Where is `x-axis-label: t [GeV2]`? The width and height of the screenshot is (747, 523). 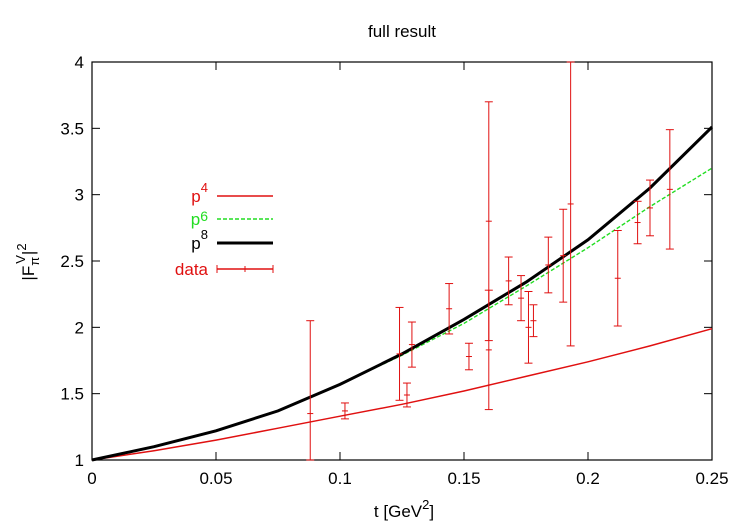
x-axis-label: t [GeV2] is located at coordinates (404, 509).